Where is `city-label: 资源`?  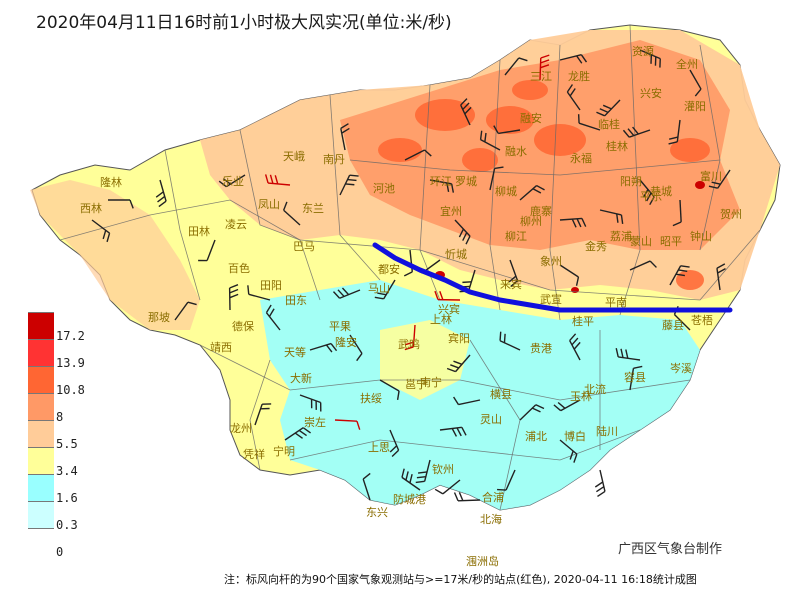
city-label: 资源 is located at coordinates (643, 51).